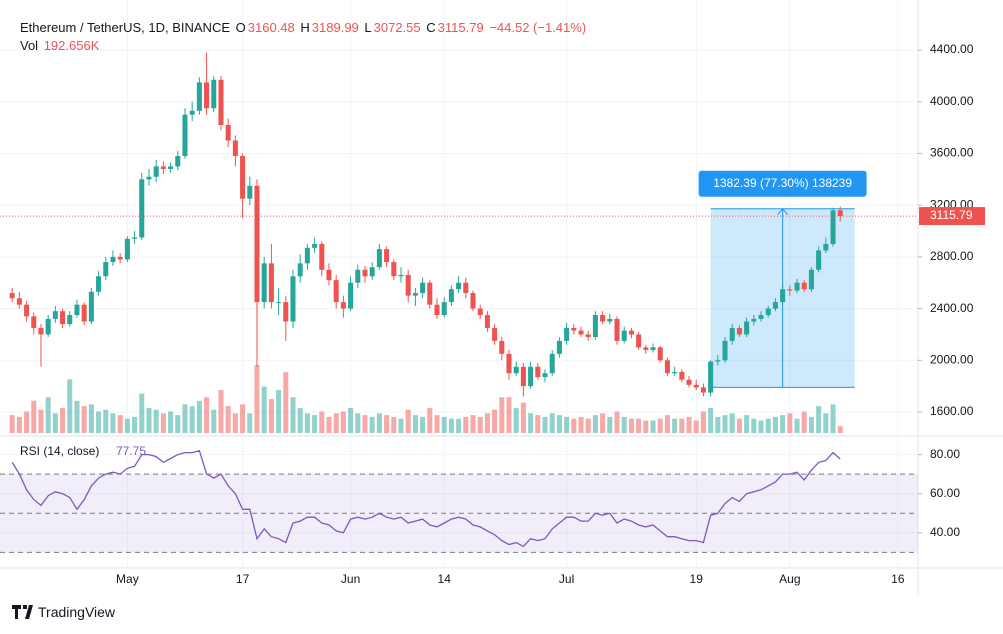 Image resolution: width=1003 pixels, height=634 pixels. Describe the element at coordinates (304, 46) in the screenshot. I see `volume-row: Vol 192.656K` at that location.